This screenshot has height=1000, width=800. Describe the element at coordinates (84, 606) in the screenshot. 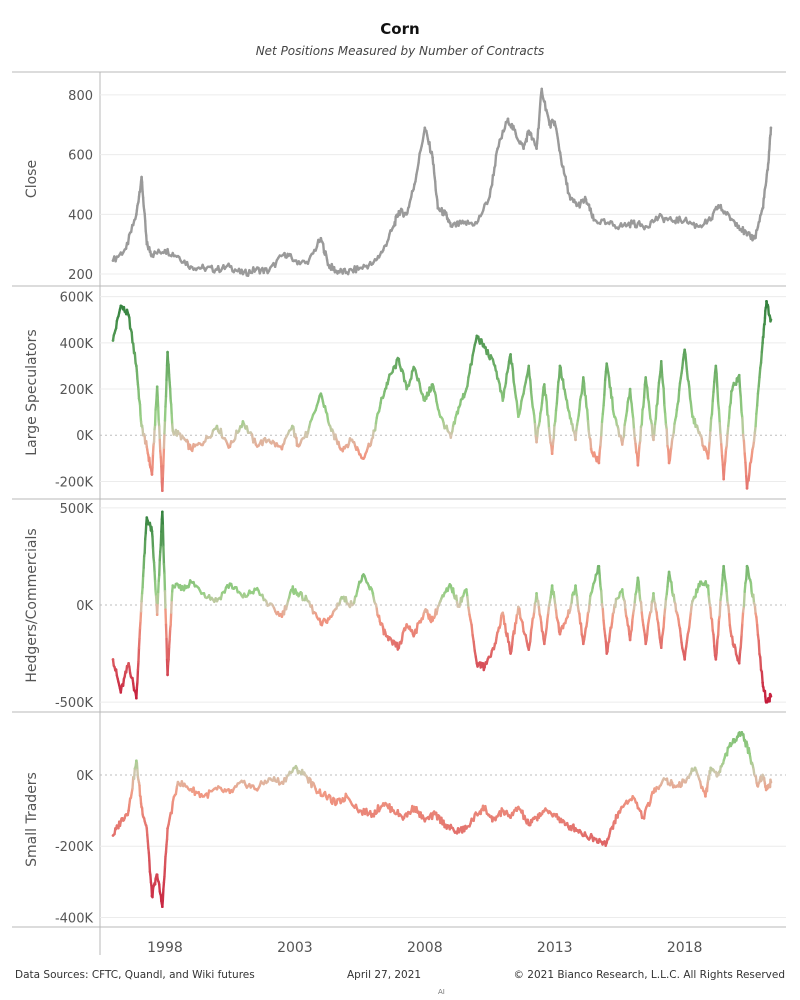

I see `y-tick-label: 0K` at that location.